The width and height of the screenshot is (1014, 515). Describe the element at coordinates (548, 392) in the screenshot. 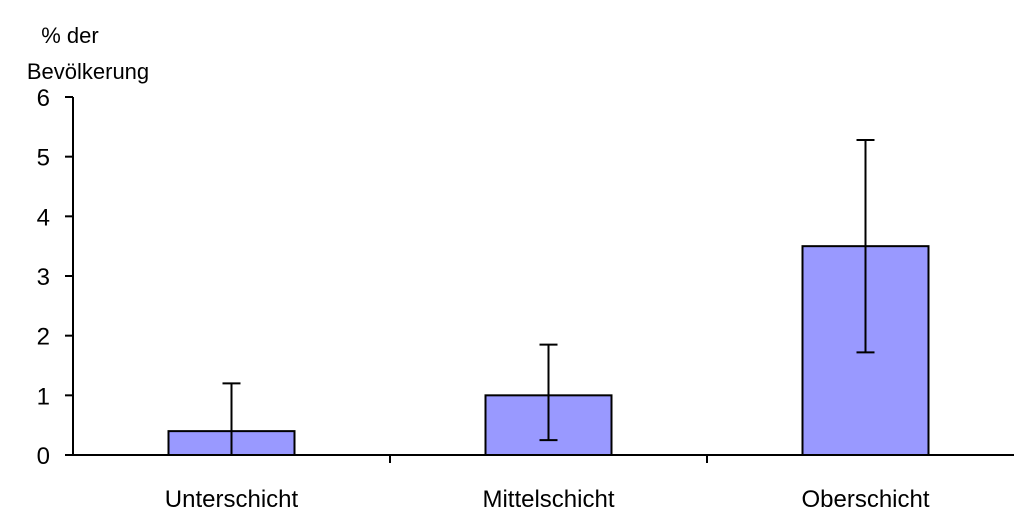

I see `error-bar-mittelschicht` at that location.